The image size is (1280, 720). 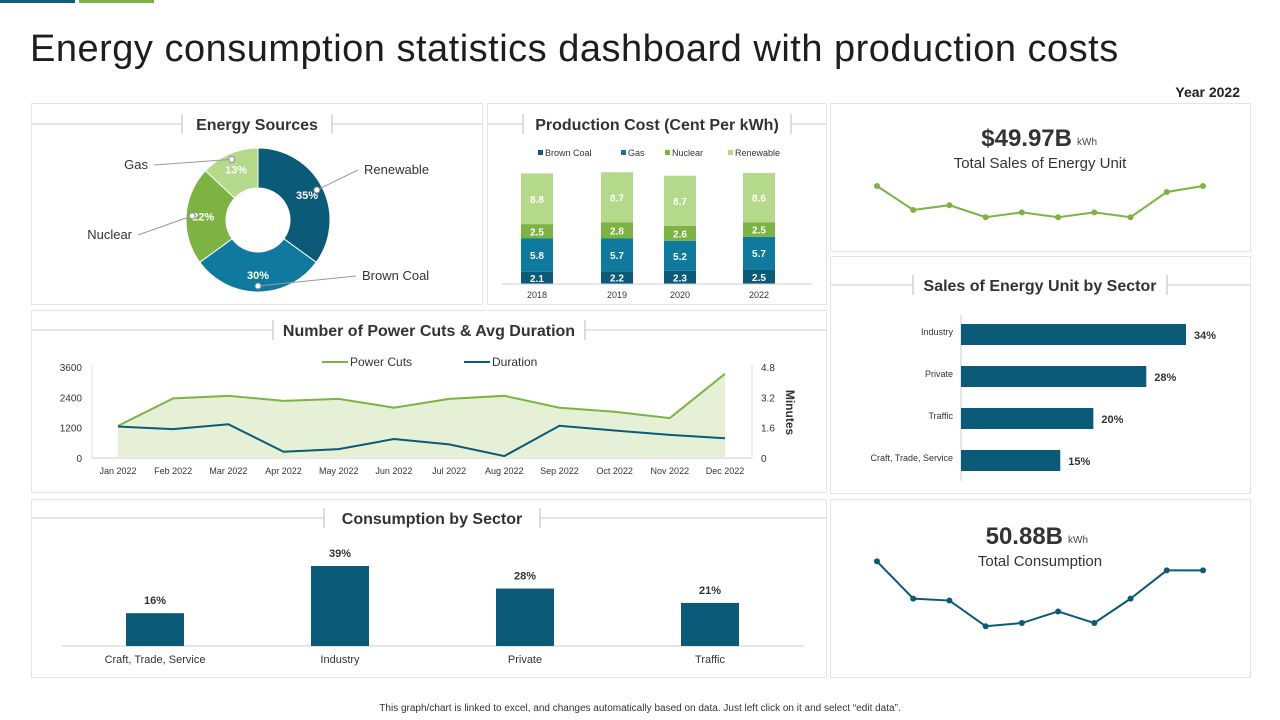 I want to click on callout-label-0: Renewable, so click(x=396, y=169).